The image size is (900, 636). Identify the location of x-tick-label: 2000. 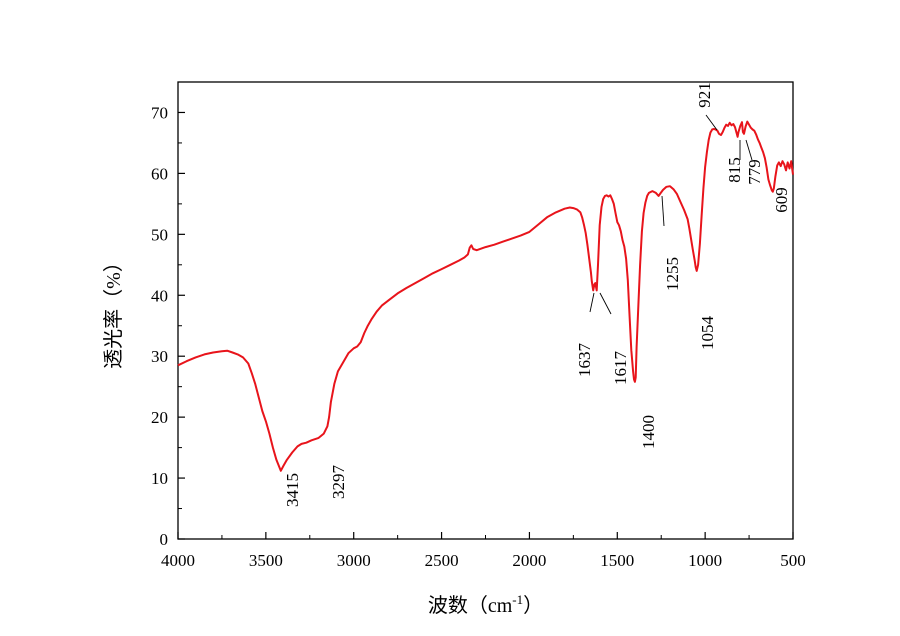
(529, 560).